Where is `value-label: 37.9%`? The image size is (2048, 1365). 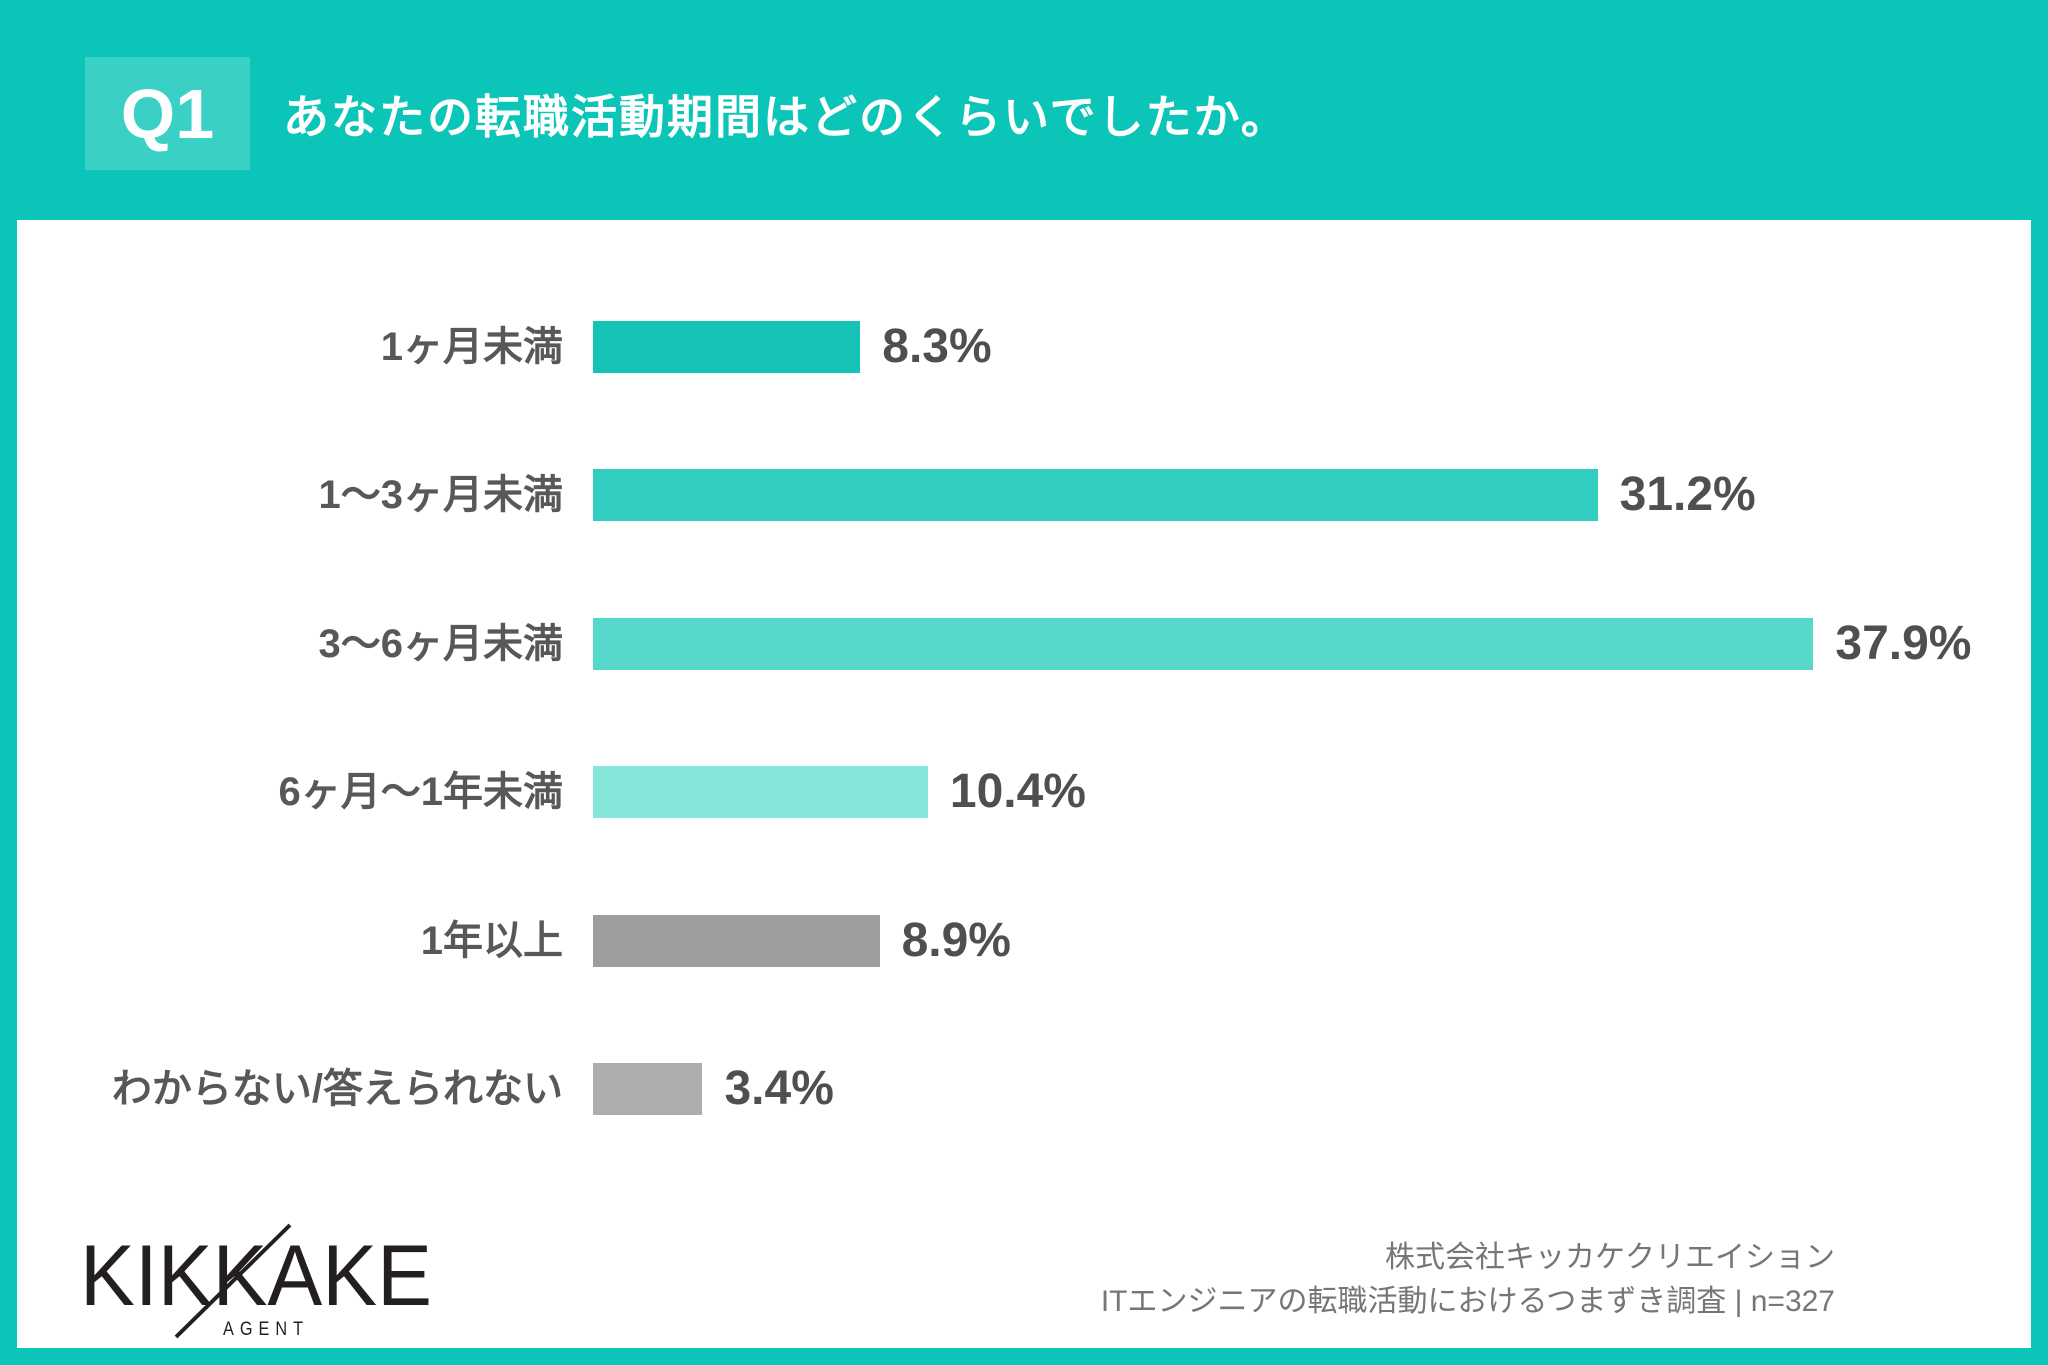
value-label: 37.9% is located at coordinates (1903, 643).